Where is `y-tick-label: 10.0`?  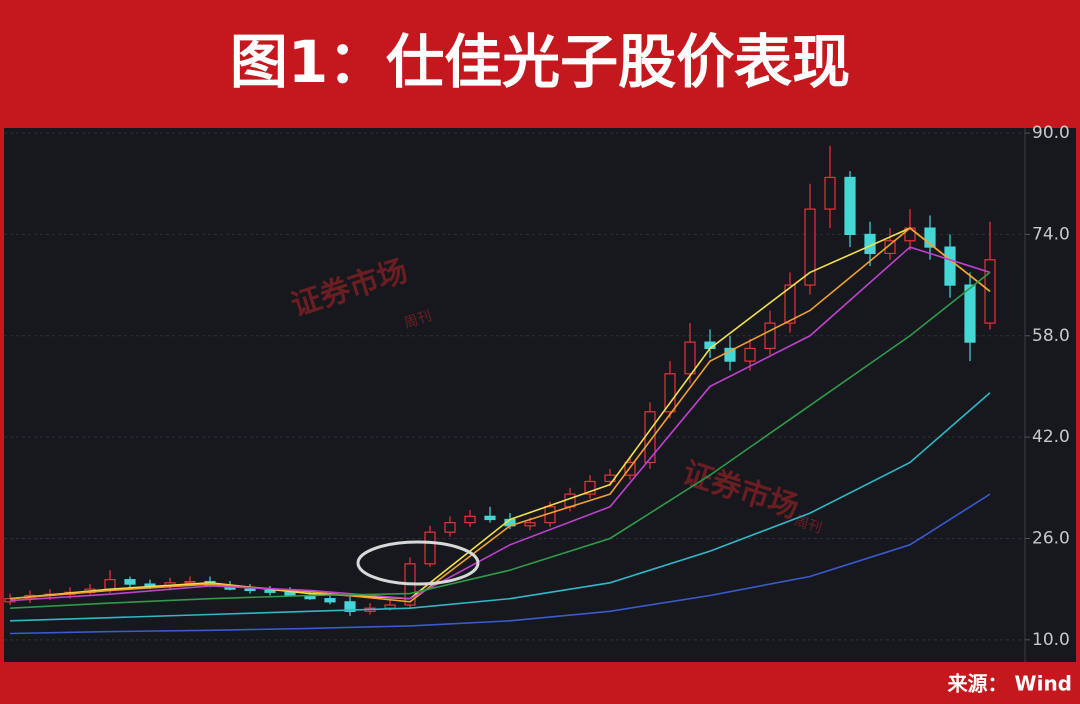
y-tick-label: 10.0 is located at coordinates (1051, 640).